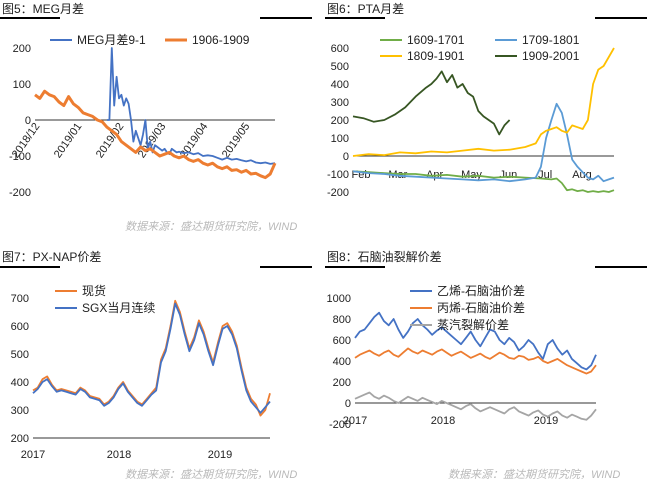 The image size is (647, 483). Describe the element at coordinates (339, 299) in the screenshot. I see `y-tick-label: 1000` at that location.